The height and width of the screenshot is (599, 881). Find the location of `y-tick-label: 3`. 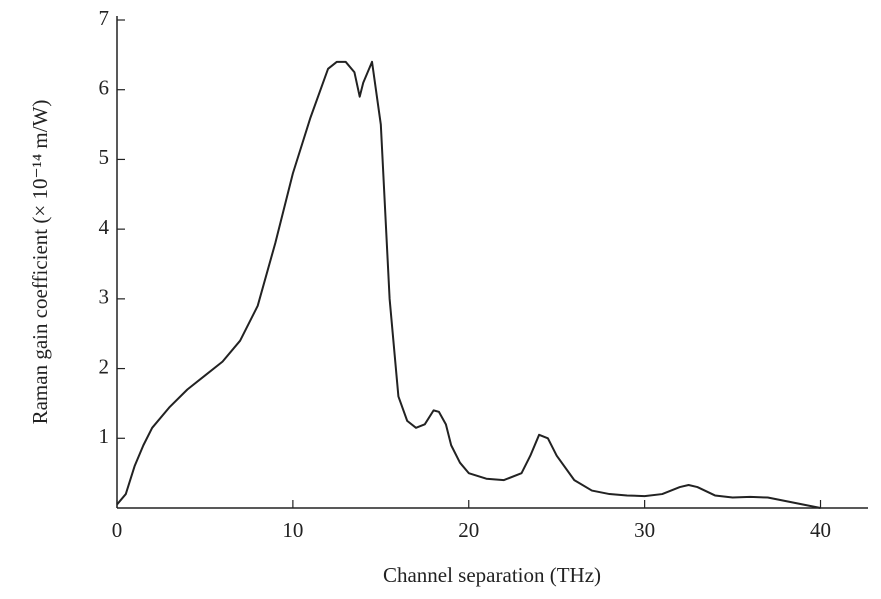

y-tick-label: 3 is located at coordinates (104, 297).